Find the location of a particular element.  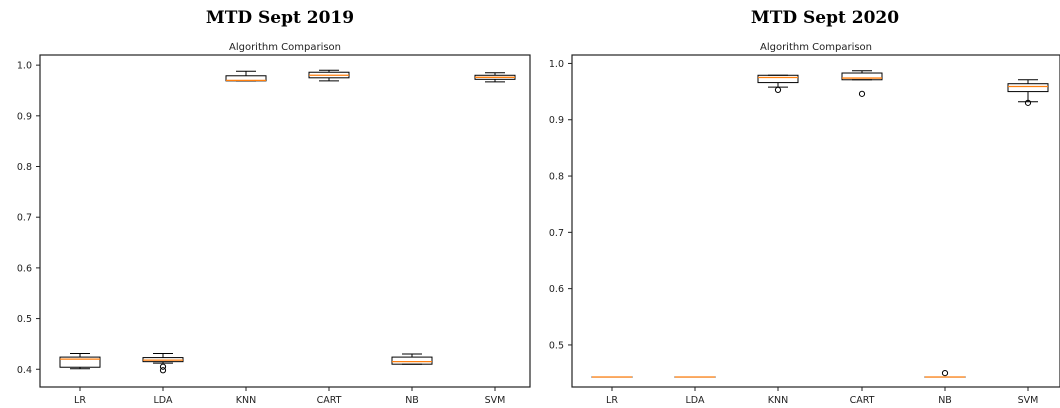

y-tick-label: 0.4 is located at coordinates (24, 370).